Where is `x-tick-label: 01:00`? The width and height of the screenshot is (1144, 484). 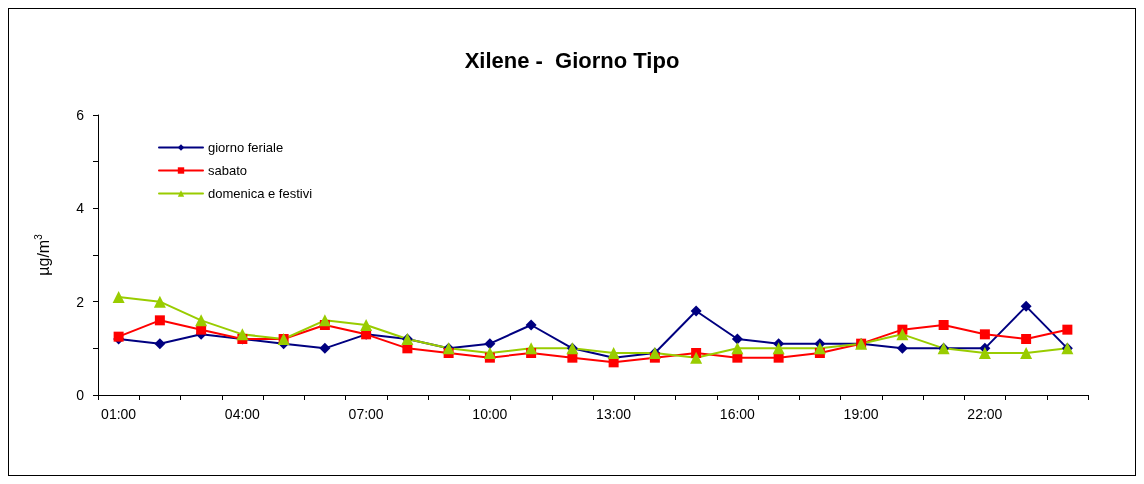
x-tick-label: 01:00 is located at coordinates (119, 414).